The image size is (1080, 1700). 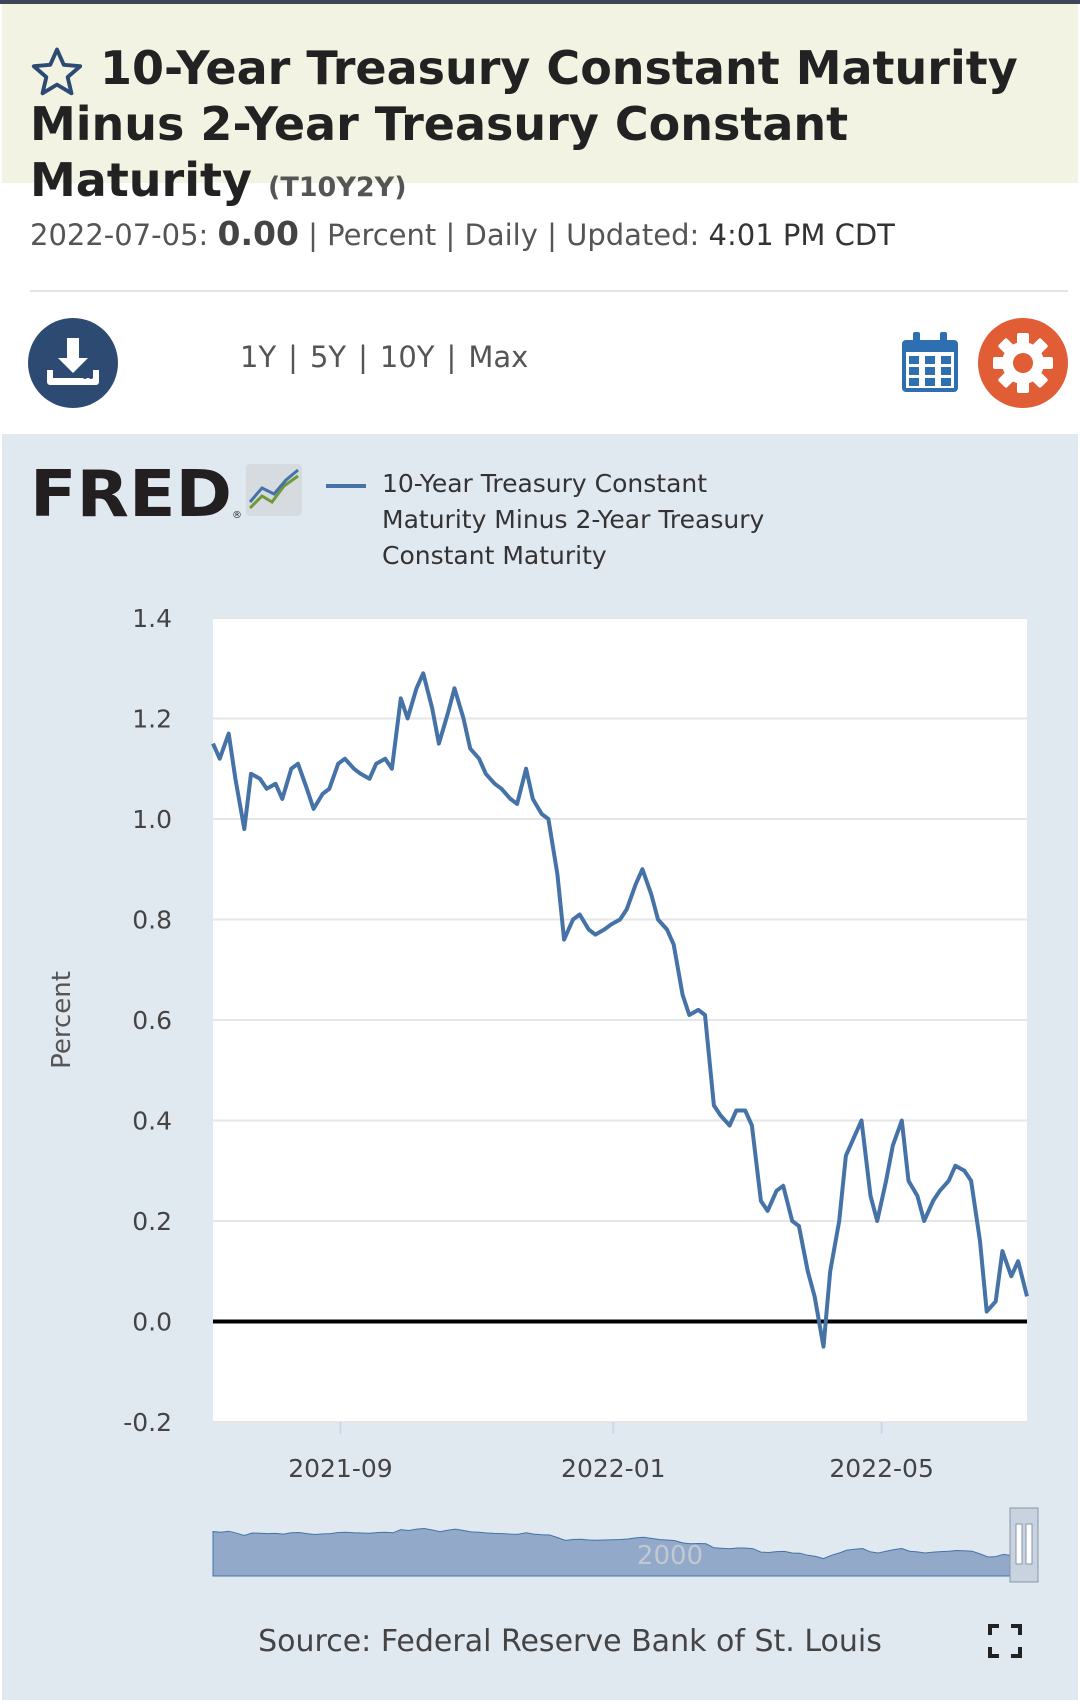 I want to click on fred-logo: FRED ®, so click(x=166, y=492).